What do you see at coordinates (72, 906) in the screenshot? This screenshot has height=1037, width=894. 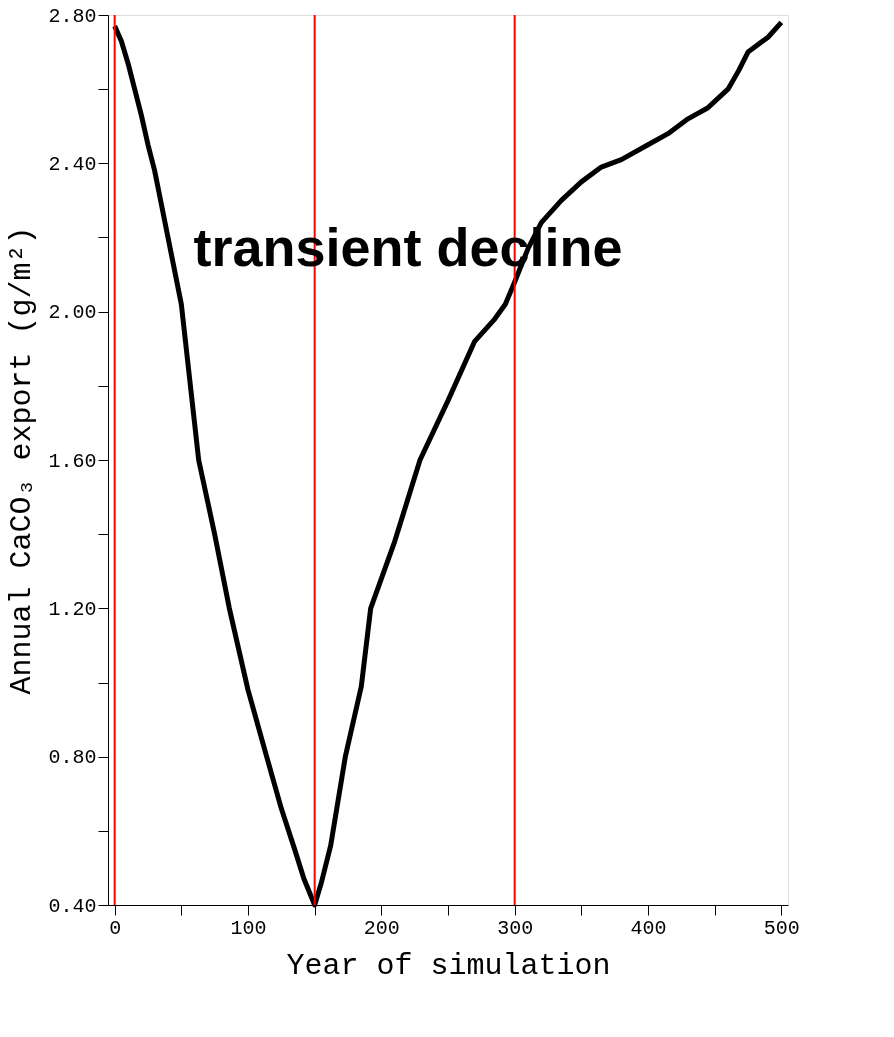 I see `y-tick-label: 0.40` at bounding box center [72, 906].